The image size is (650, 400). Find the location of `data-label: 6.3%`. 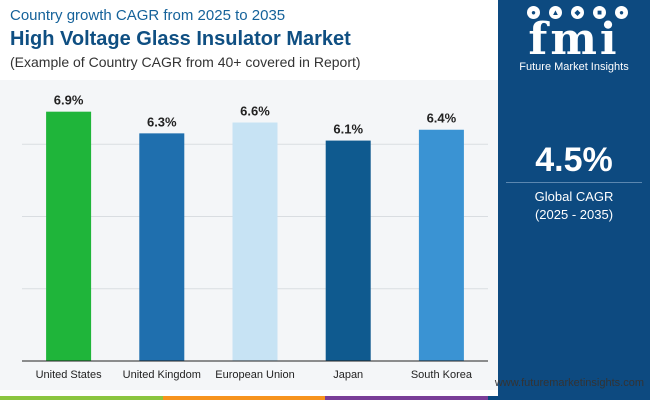

data-label: 6.3% is located at coordinates (162, 121).